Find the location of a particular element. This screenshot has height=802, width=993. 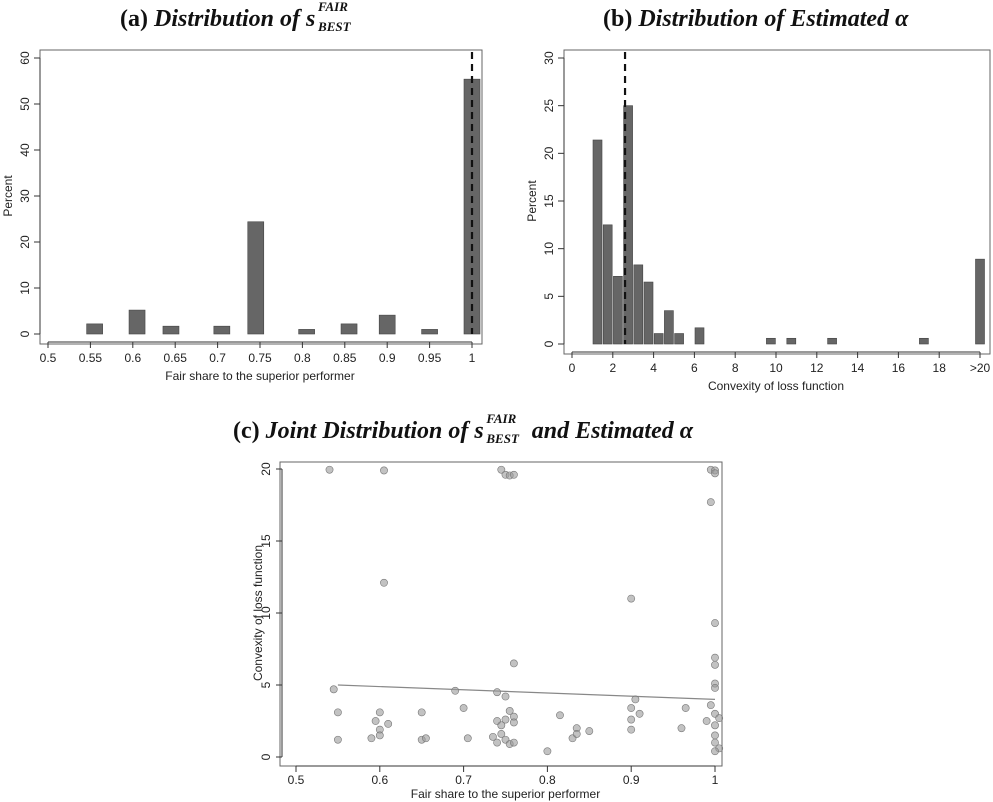

x-tick-label: 10 is located at coordinates (776, 368).